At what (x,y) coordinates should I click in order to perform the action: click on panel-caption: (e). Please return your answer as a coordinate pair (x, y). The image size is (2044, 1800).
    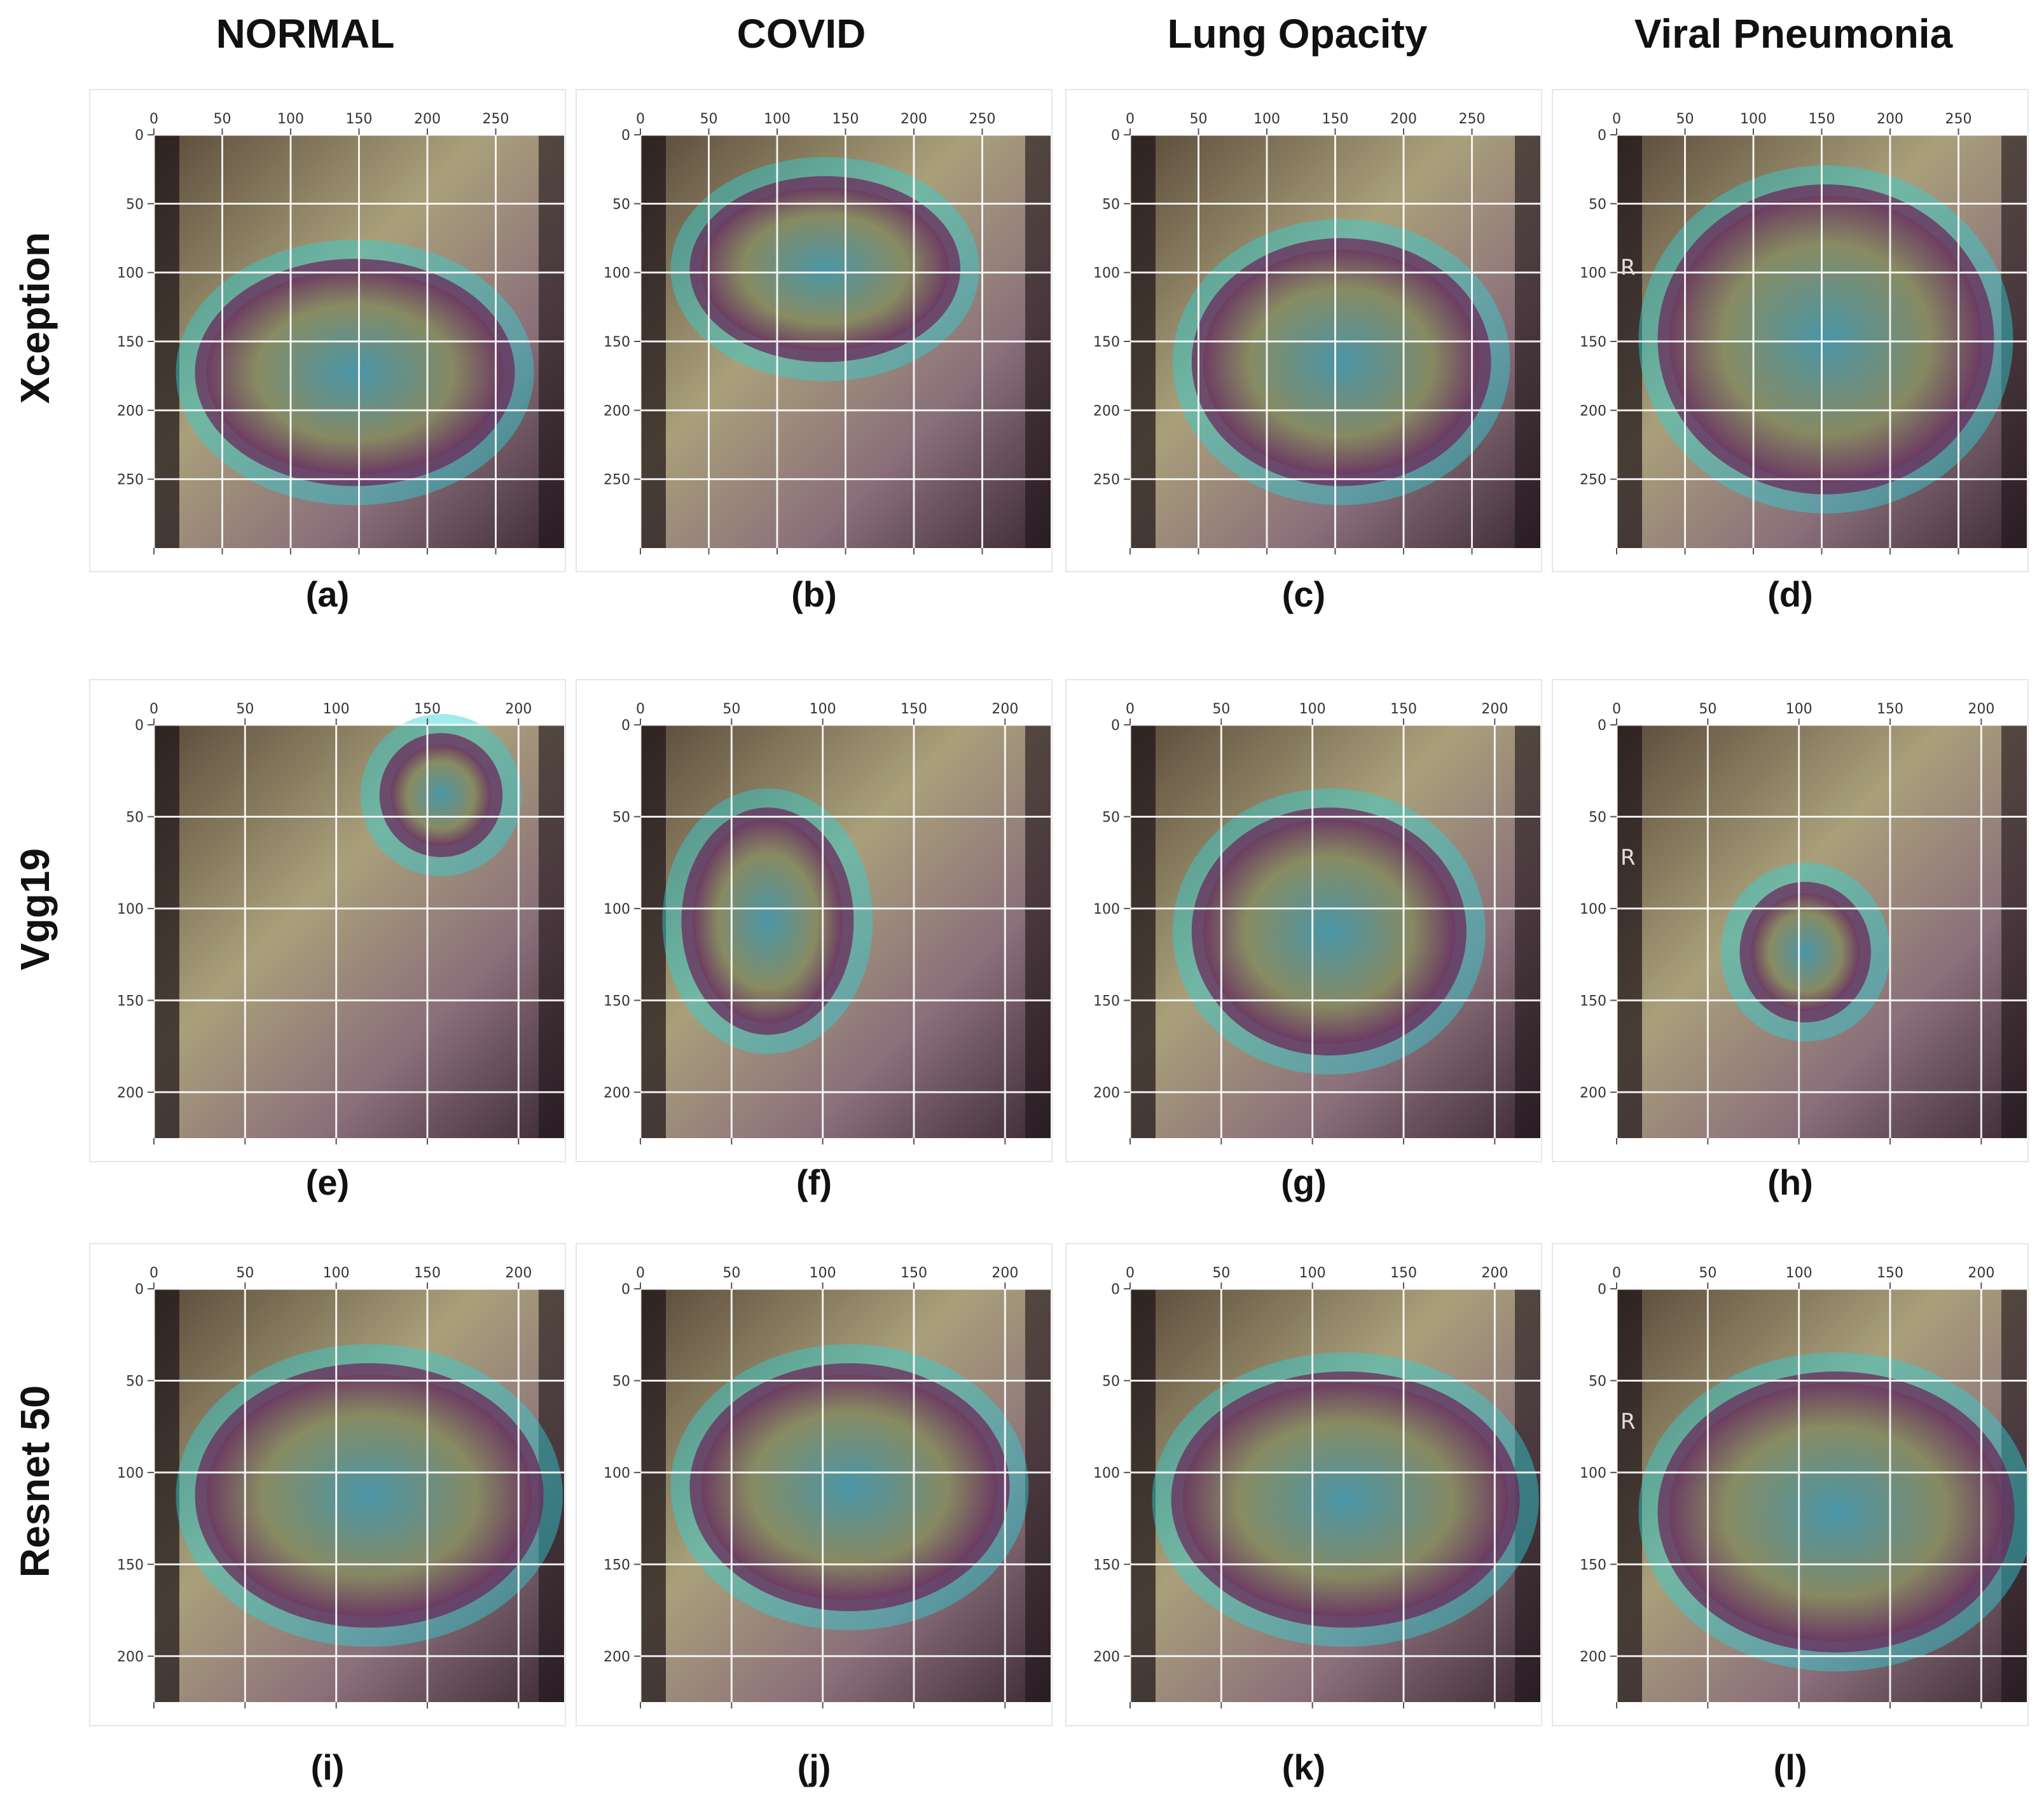
    Looking at the image, I should click on (327, 1182).